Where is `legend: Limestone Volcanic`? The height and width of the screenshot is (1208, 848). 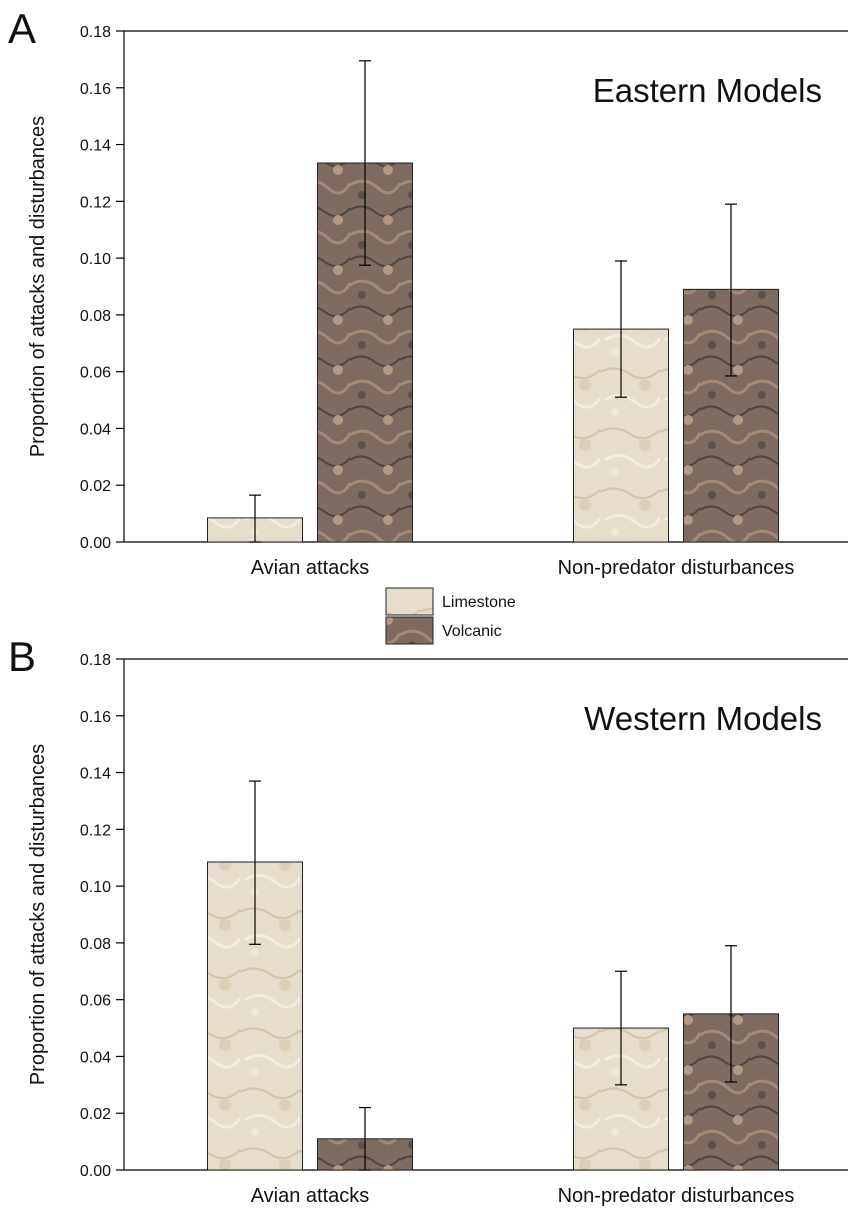
legend: Limestone Volcanic is located at coordinates (450, 616).